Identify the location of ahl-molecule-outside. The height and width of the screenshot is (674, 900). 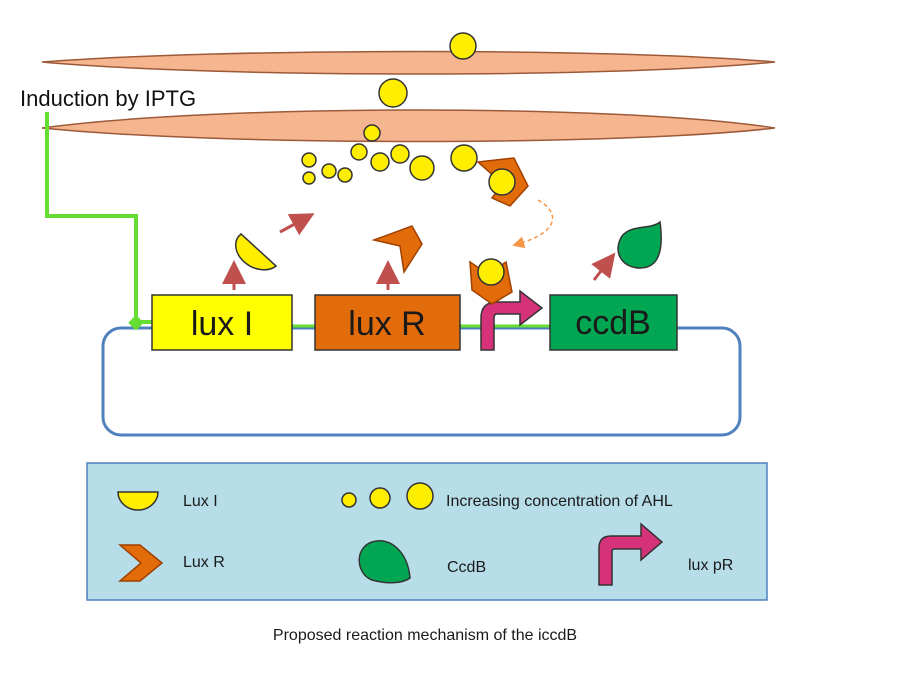
(463, 46).